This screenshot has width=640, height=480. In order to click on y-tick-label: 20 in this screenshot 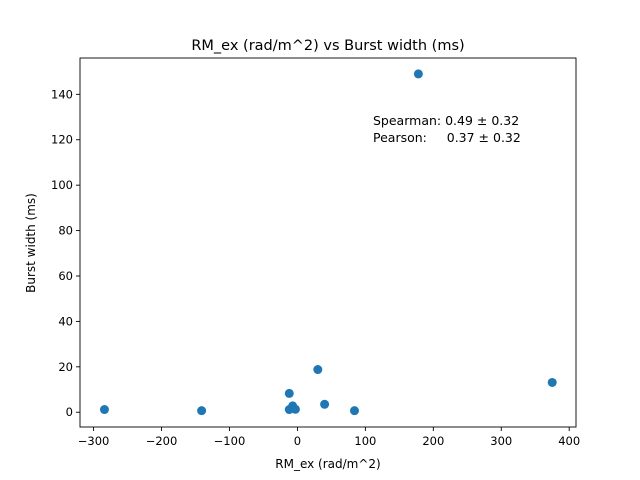, I will do `click(65, 367)`.